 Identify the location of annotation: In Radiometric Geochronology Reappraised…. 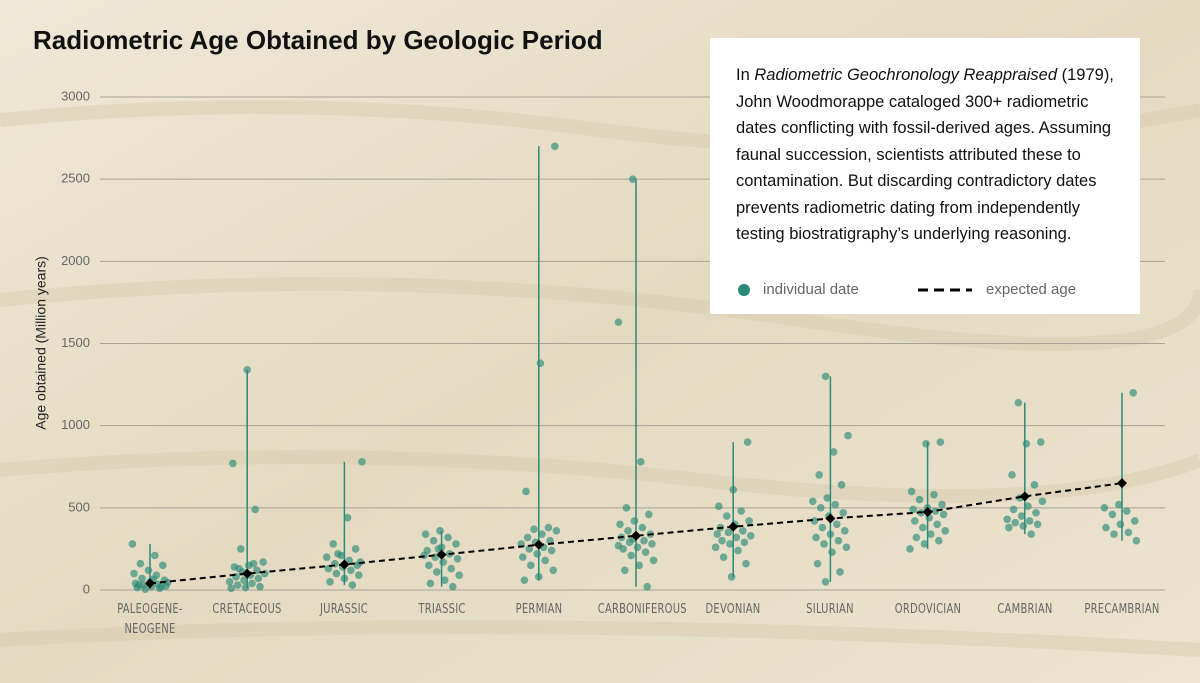
(927, 155).